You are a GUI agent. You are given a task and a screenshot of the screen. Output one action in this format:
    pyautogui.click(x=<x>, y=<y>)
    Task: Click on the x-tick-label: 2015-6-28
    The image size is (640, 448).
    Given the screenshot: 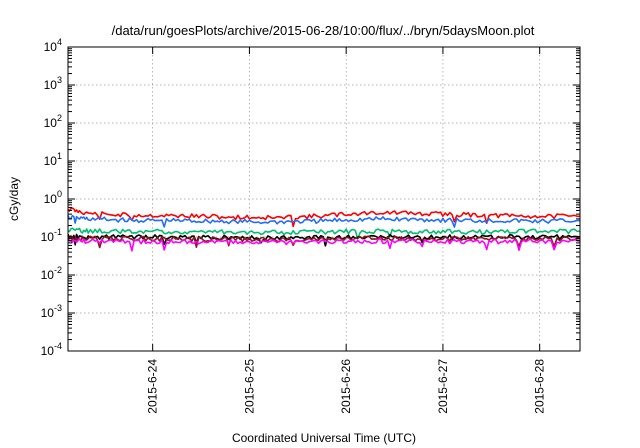 What is the action you would take?
    pyautogui.click(x=540, y=386)
    